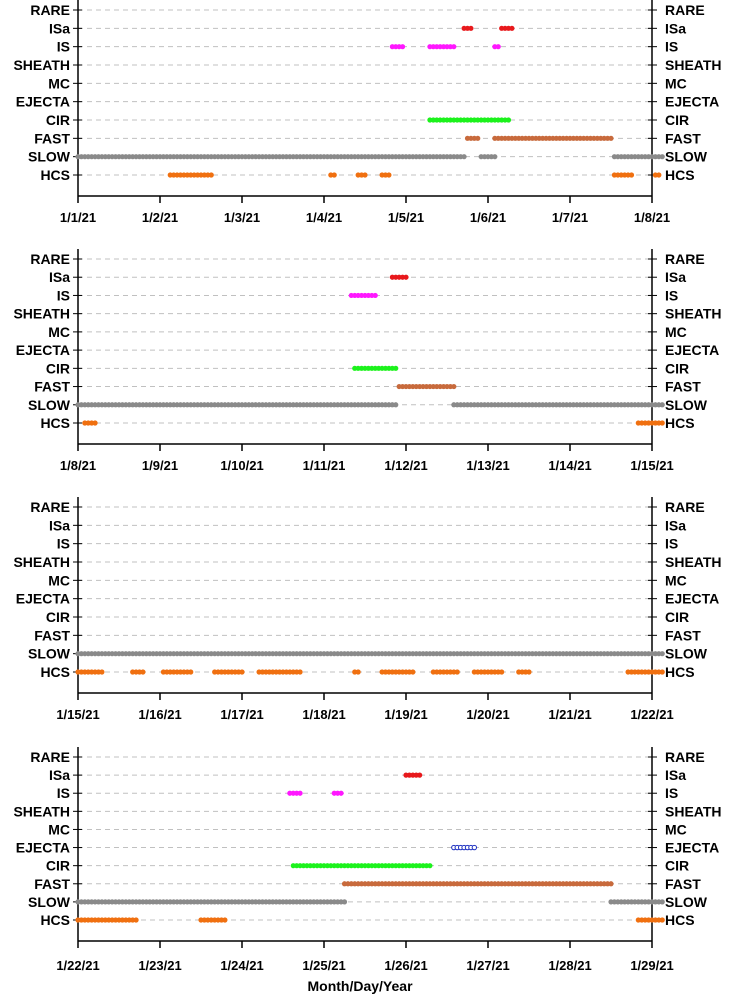  Describe the element at coordinates (474, 847) in the screenshot. I see `data-point-ejecta` at that location.